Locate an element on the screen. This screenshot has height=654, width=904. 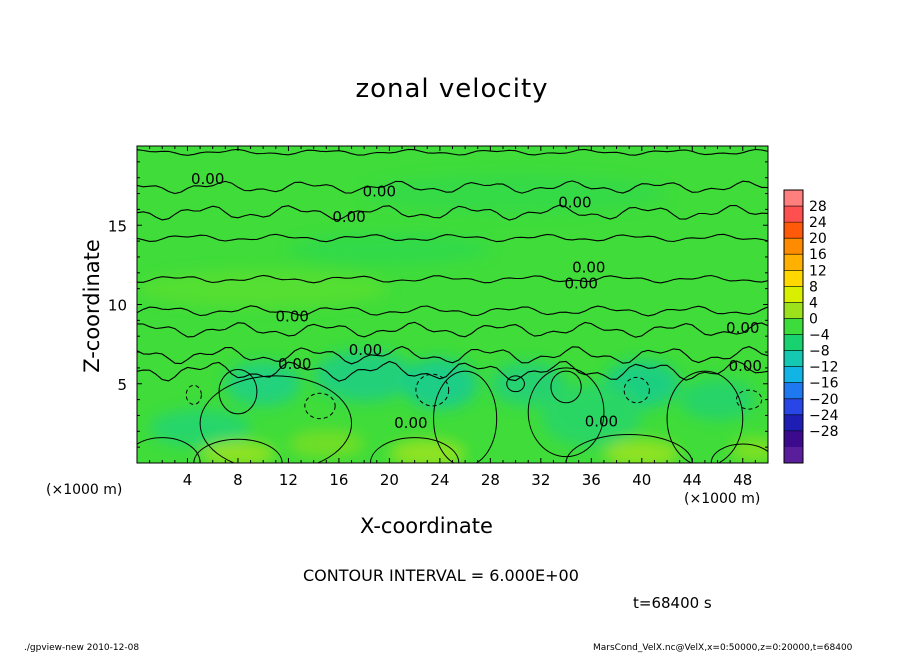
y-tick-label: 5 is located at coordinates (122, 385).